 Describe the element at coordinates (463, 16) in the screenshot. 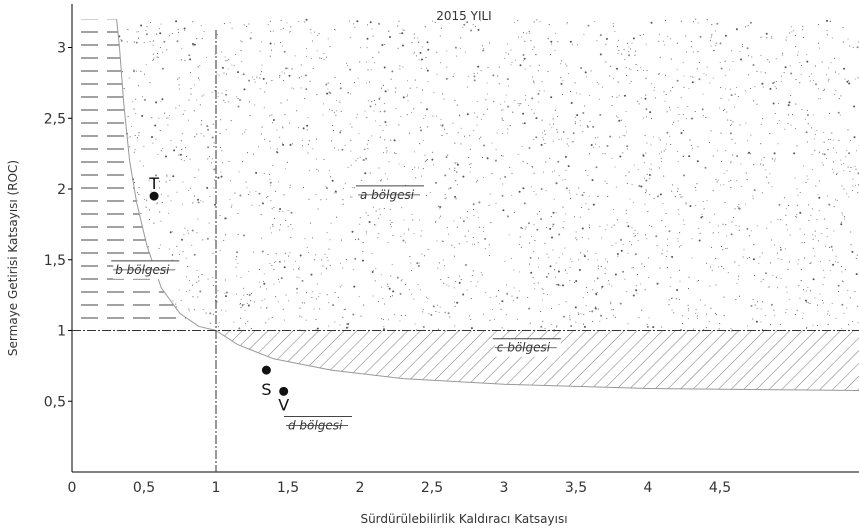

I see `chart-title: 2015 YILI` at that location.